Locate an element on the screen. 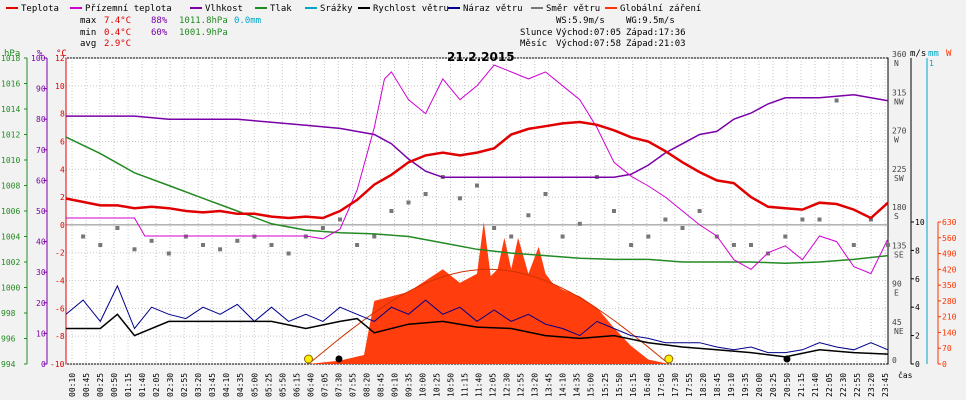  stat-label-max: max is located at coordinates (88, 21).